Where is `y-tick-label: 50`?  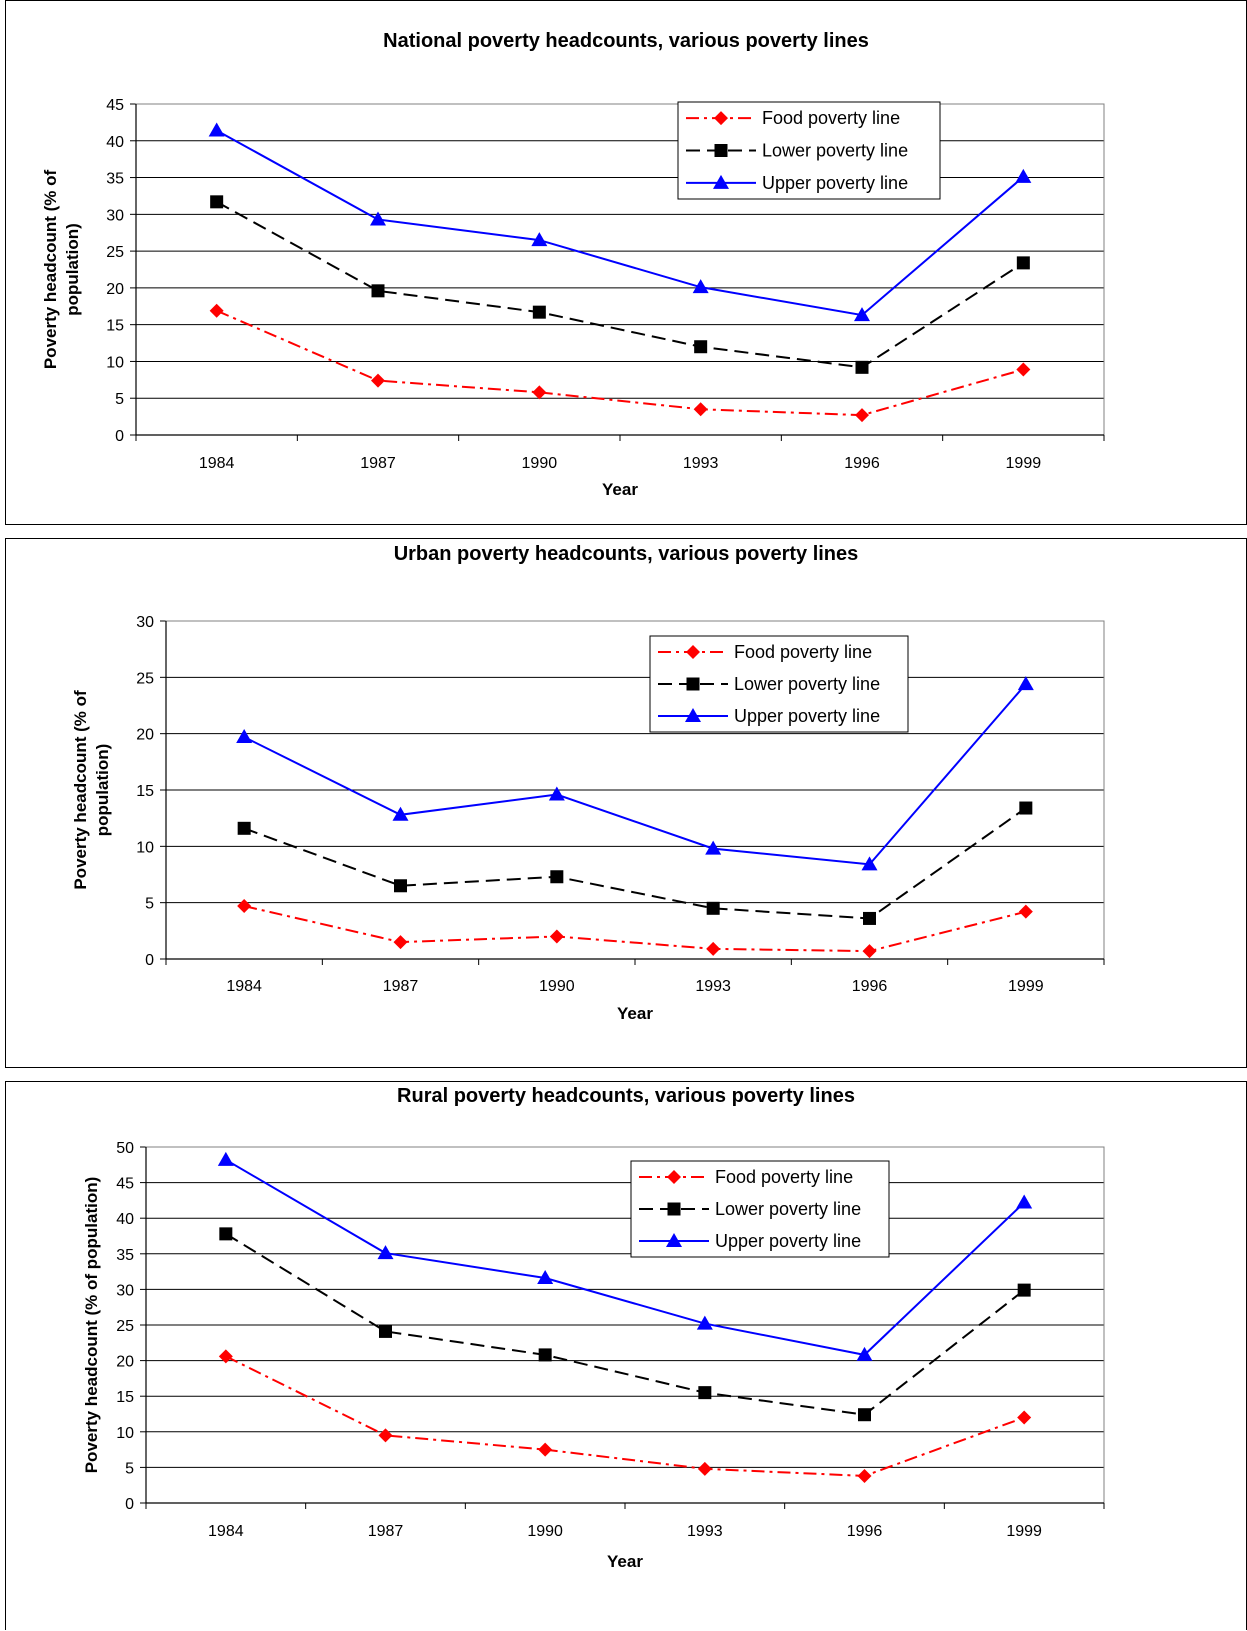 y-tick-label: 50 is located at coordinates (125, 1148).